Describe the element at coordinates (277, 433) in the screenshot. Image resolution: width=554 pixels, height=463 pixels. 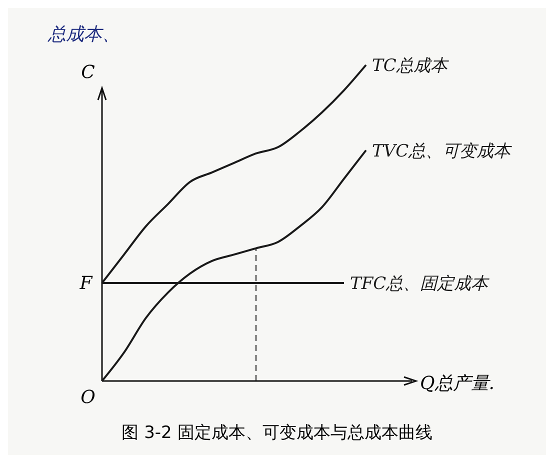
I see `text: 图 3-2 固定成本、可变成本与总成本曲线` at that location.